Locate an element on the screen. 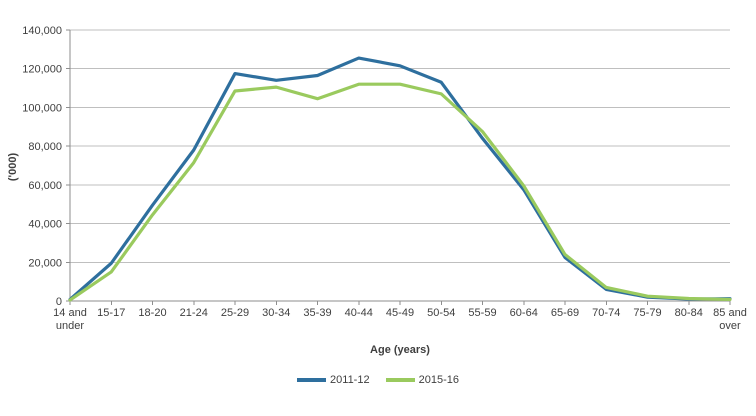  y-axis-title: ('000) is located at coordinates (13, 167).